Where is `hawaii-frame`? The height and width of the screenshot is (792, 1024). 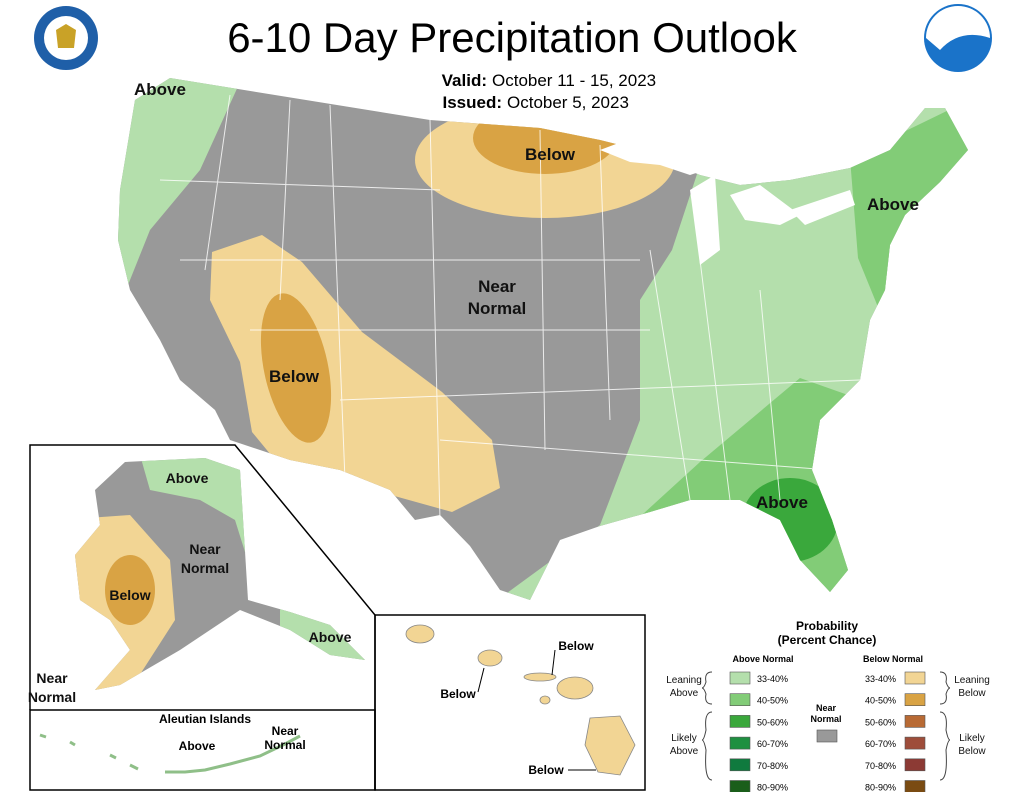 hawaii-frame is located at coordinates (510, 702).